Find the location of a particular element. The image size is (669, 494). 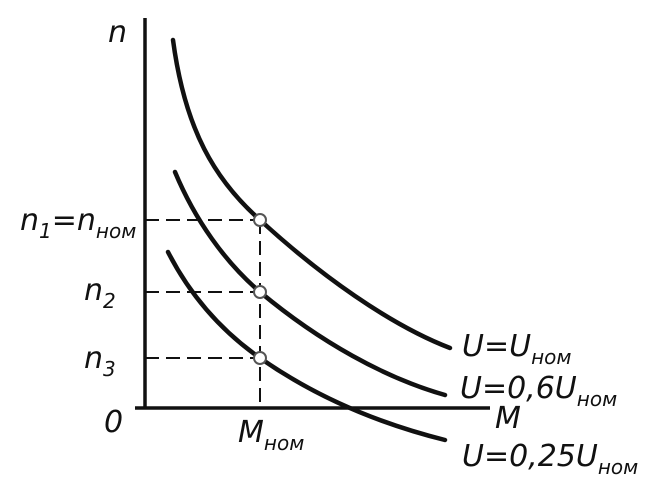

curve-label: U=Uном is located at coordinates (516, 349).